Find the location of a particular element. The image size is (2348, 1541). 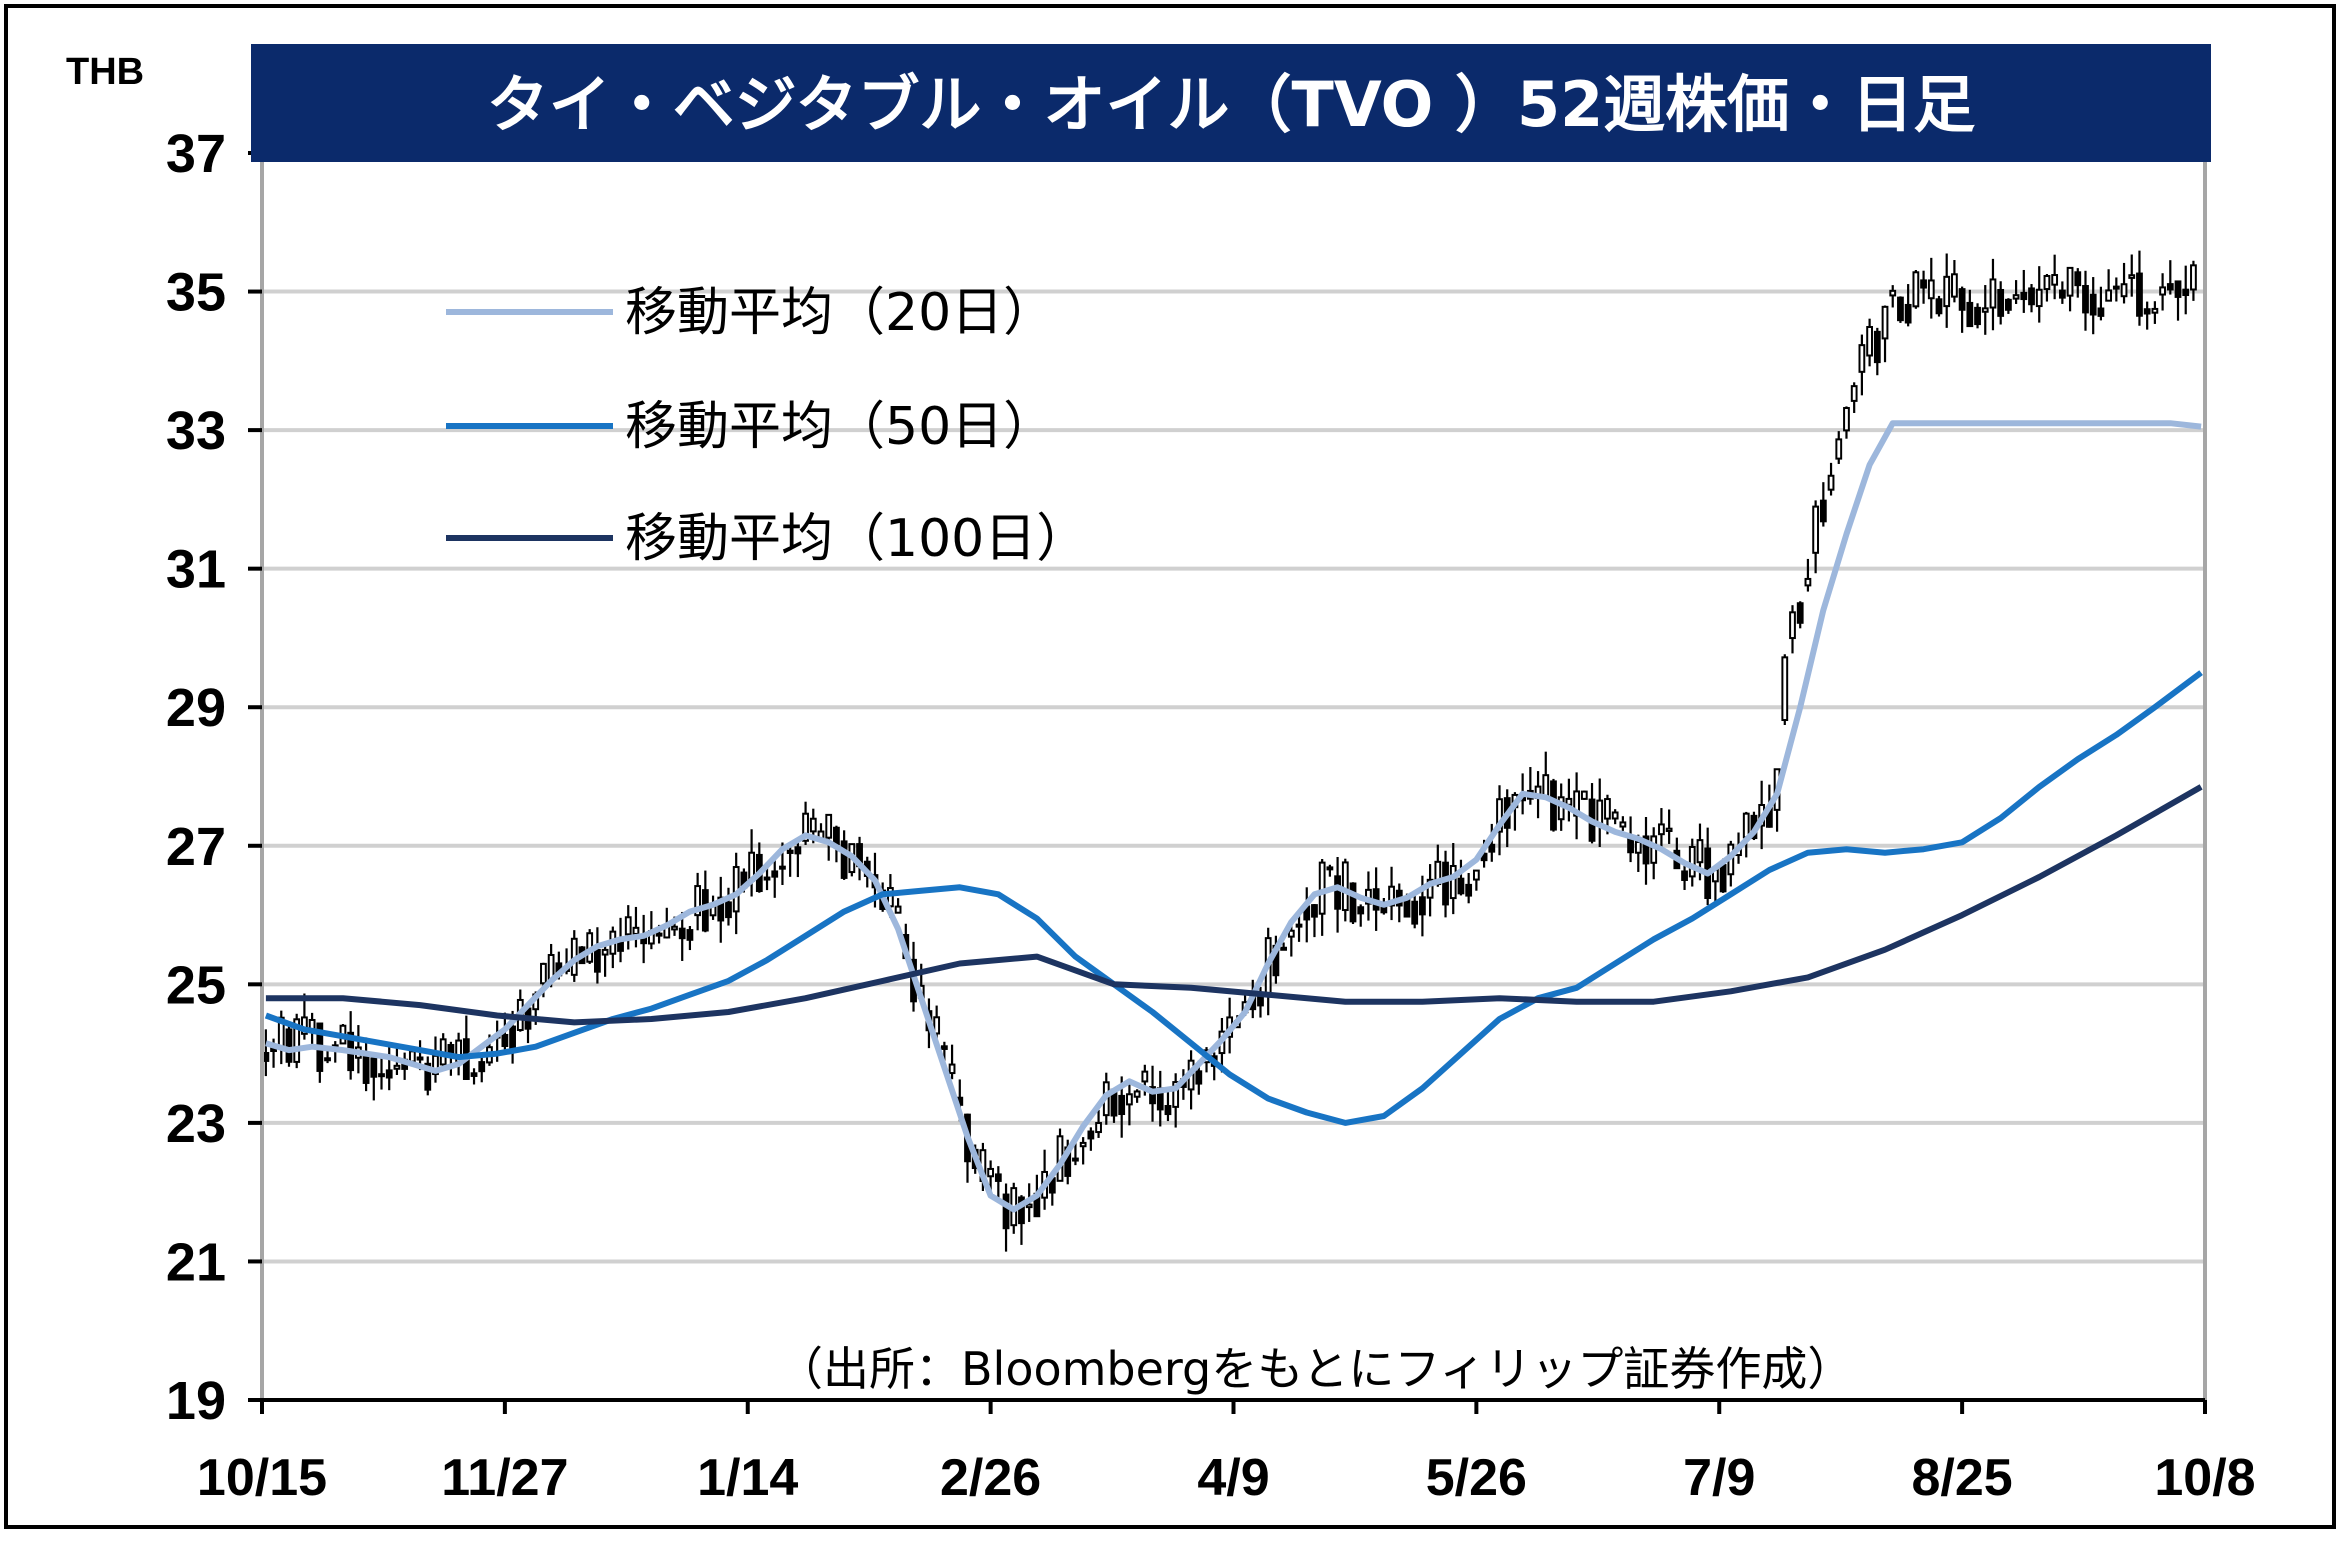

legend: 移動平均（20日） 移動平均（50日） 移動平均（100日） is located at coordinates (767, 426).